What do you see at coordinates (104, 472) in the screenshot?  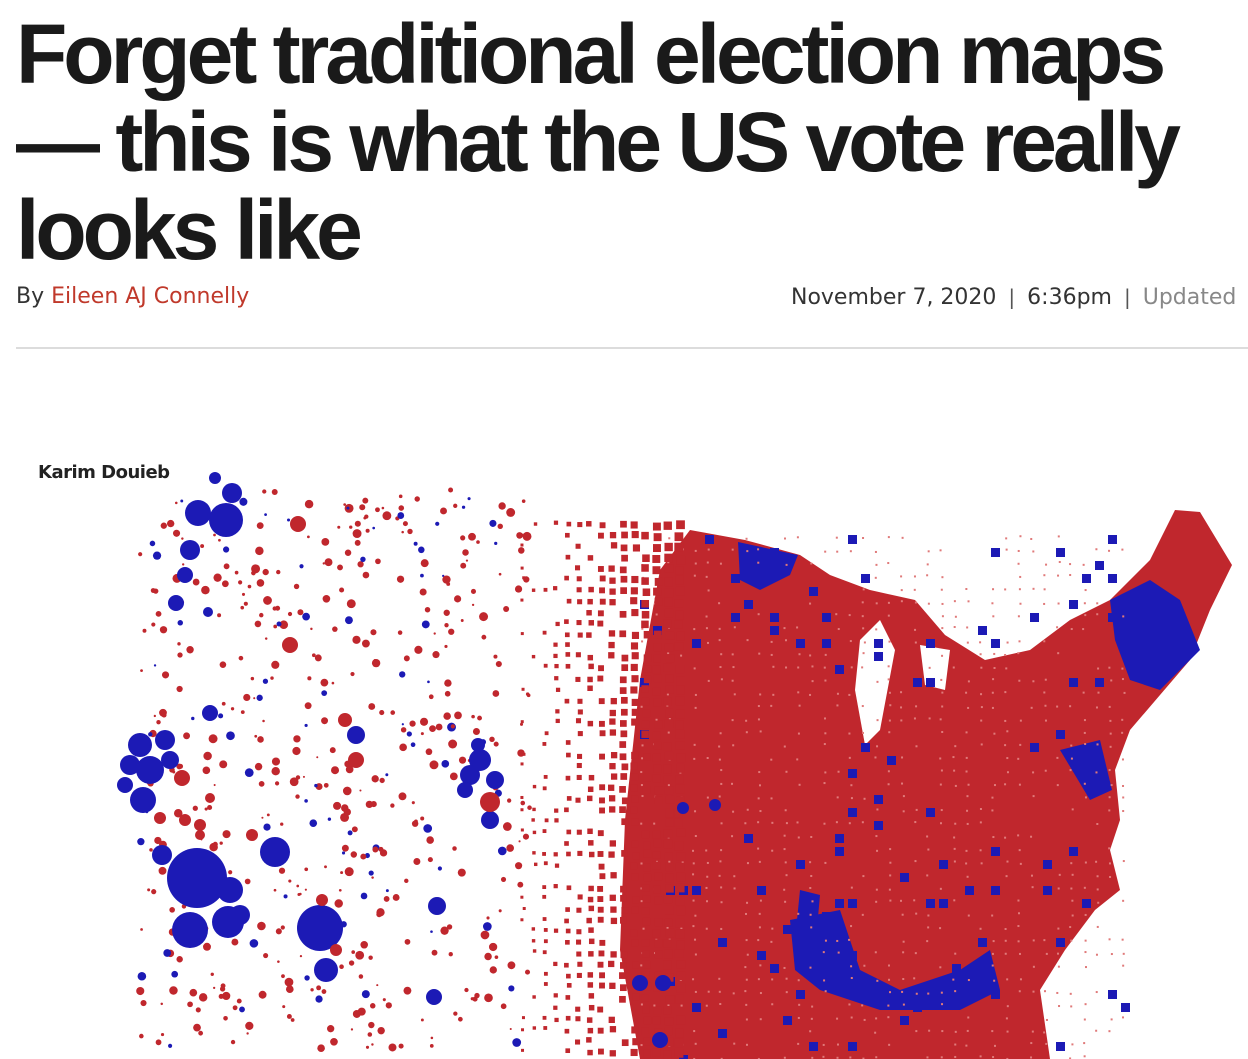 I see `image-credit: Karim Douieb` at bounding box center [104, 472].